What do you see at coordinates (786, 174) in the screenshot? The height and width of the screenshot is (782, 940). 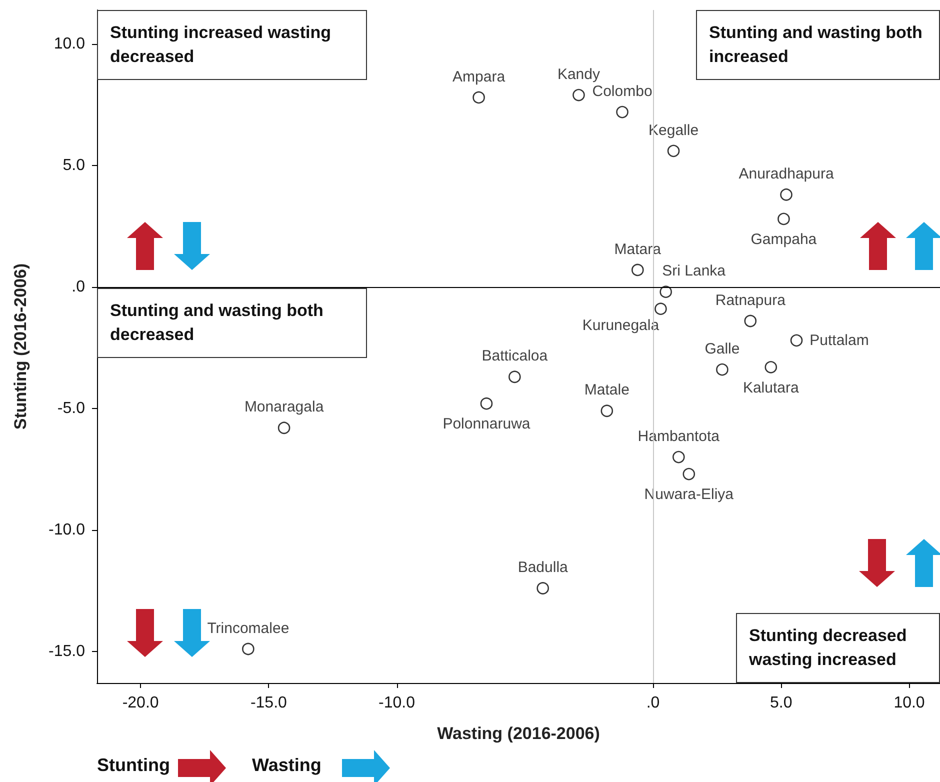 I see `series-label: Anuradhapura` at bounding box center [786, 174].